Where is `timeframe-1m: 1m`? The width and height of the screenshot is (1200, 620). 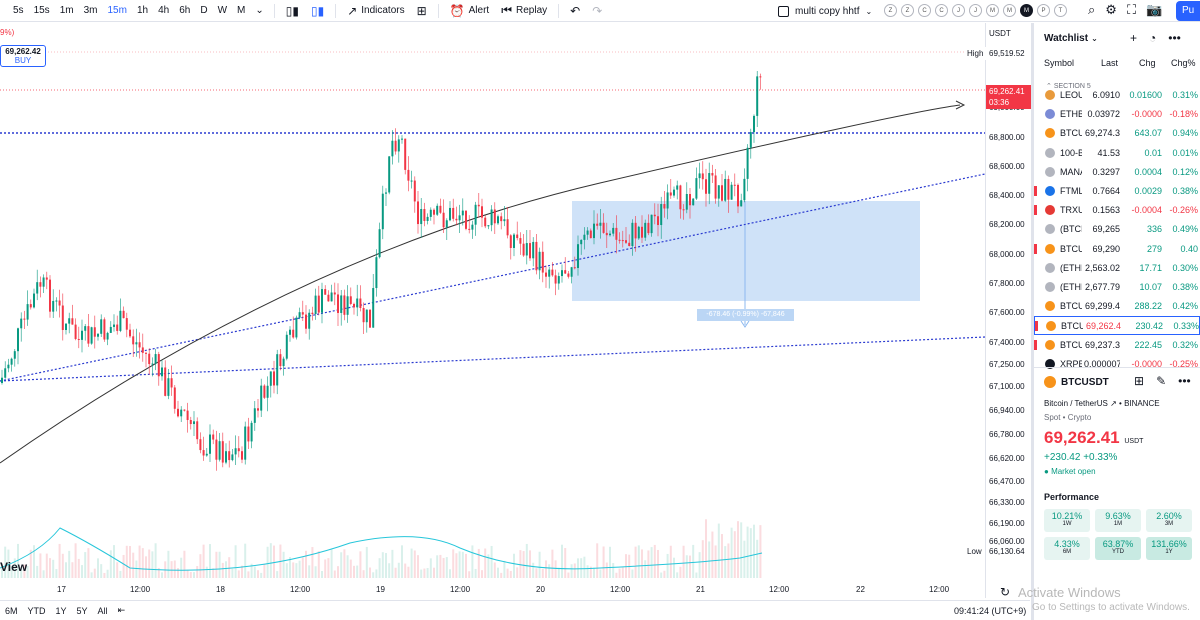
timeframe-1m: 1m is located at coordinates (66, 10).